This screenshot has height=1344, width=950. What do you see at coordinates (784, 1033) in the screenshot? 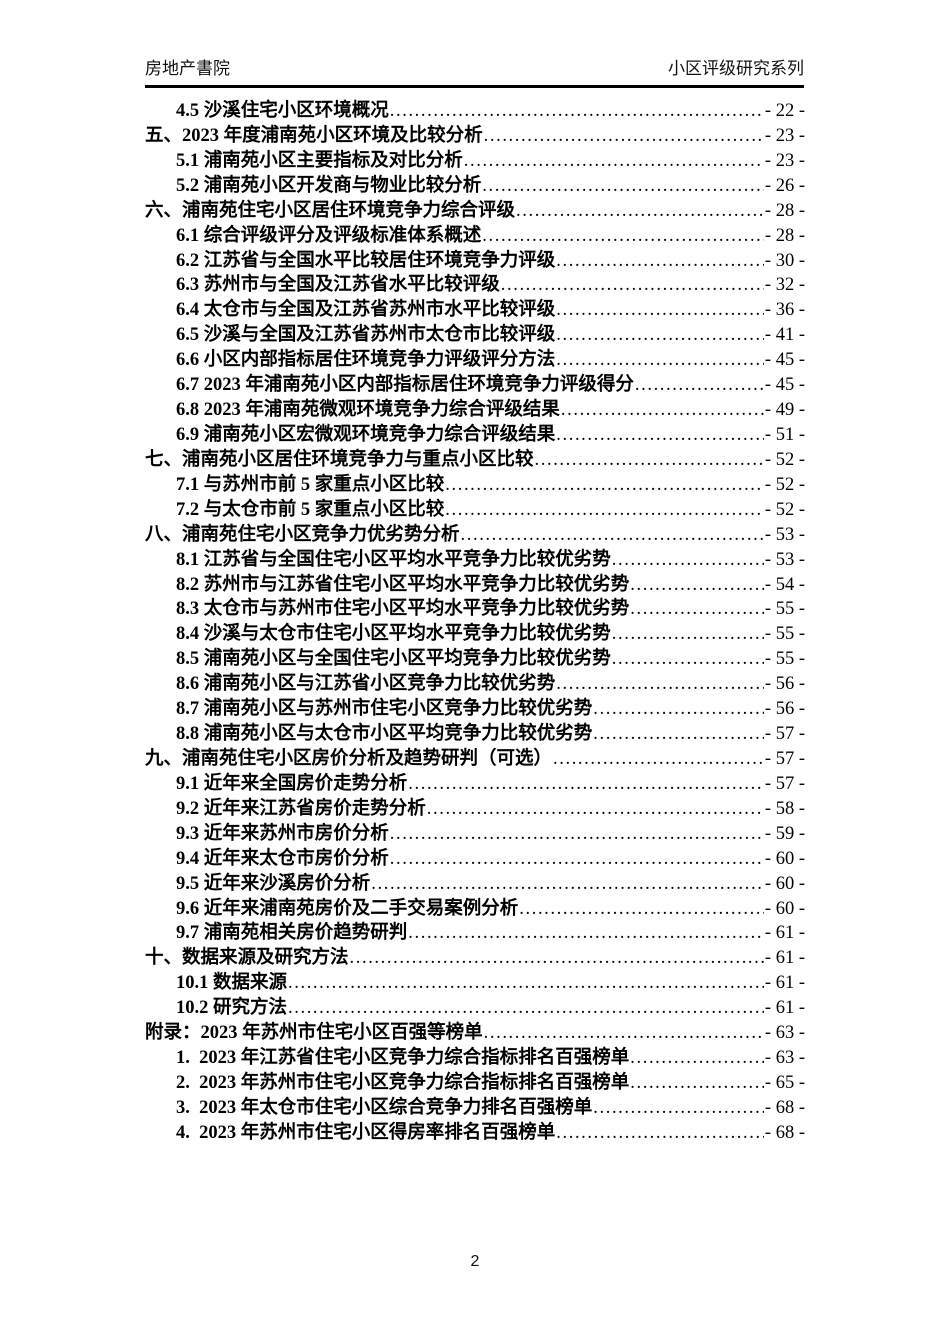
I see `toc-entry-page: - 63 -` at bounding box center [784, 1033].